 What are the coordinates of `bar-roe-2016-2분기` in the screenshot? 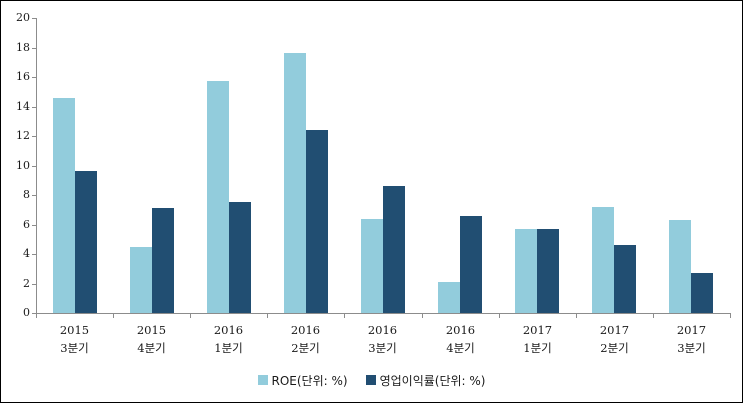 It's located at (295, 183).